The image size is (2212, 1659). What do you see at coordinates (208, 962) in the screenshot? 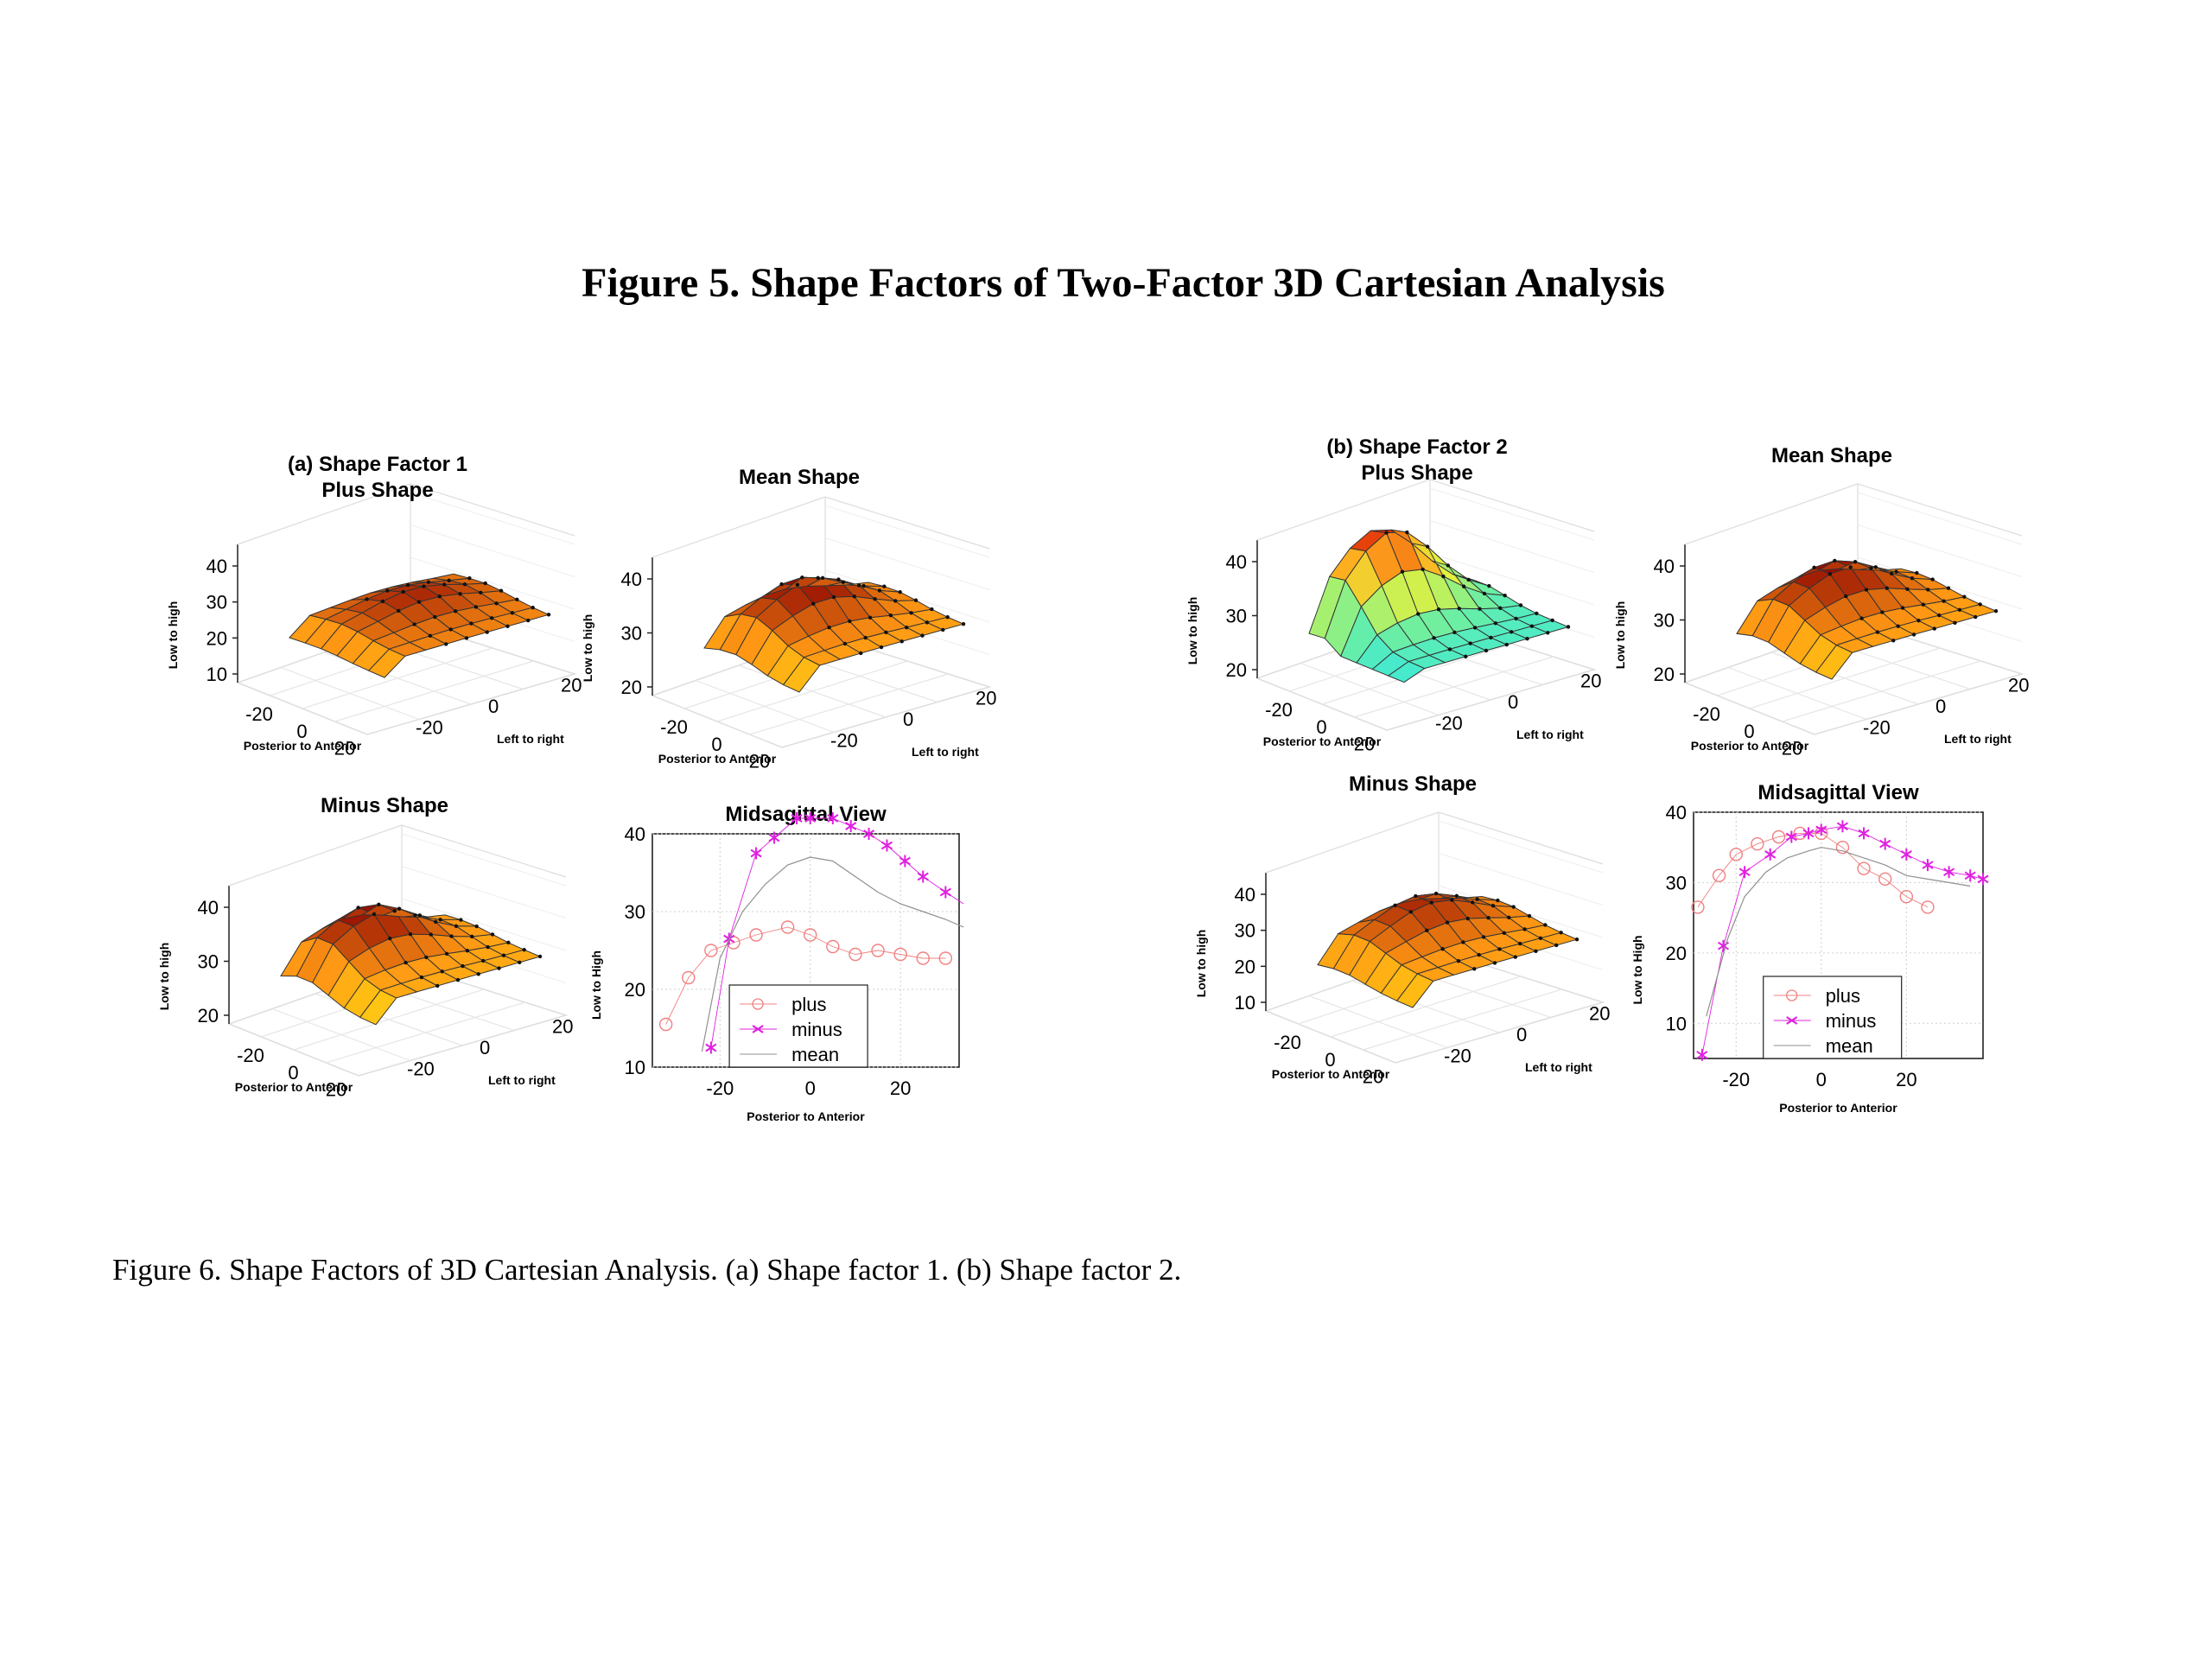
I see `z-tick-label: 30` at bounding box center [208, 962].